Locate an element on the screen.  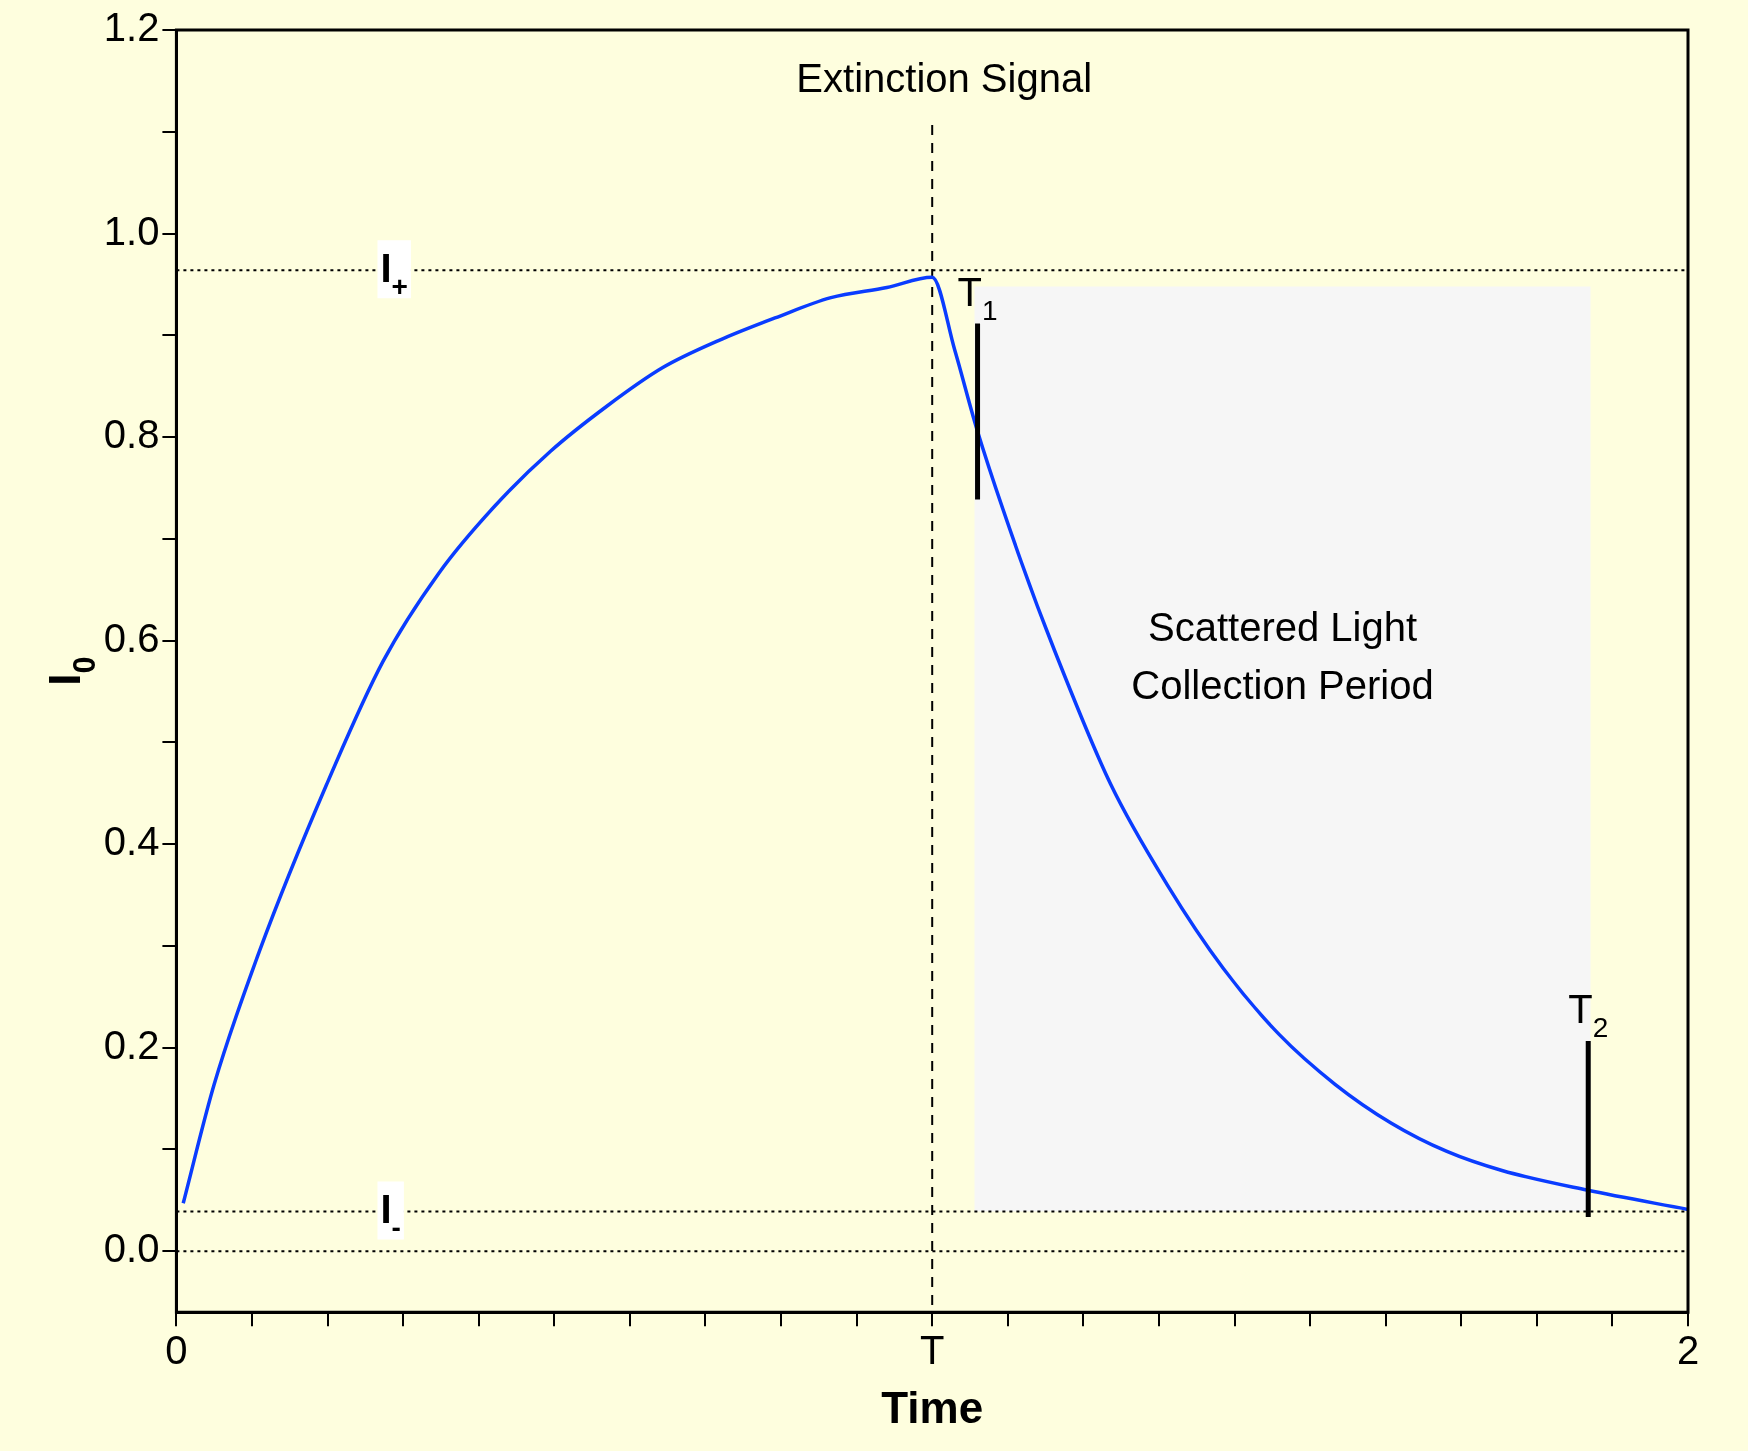
y-tick-label: 0.0 is located at coordinates (131, 1248).